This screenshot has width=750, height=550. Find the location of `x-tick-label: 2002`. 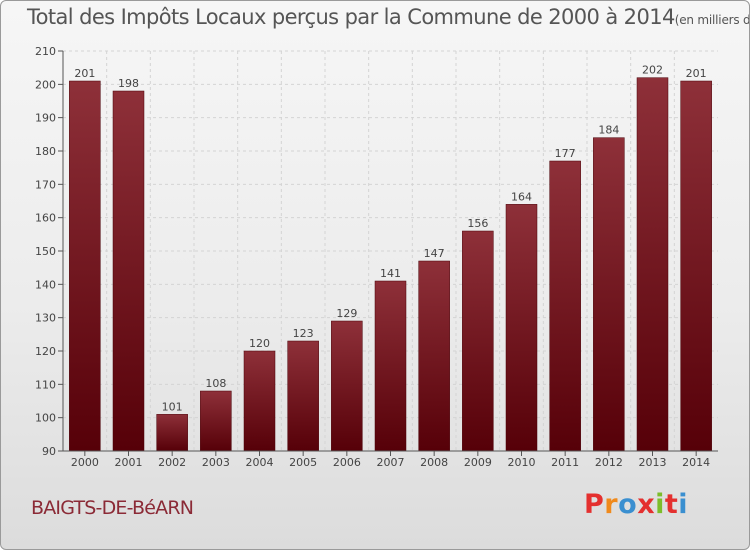

x-tick-label: 2002 is located at coordinates (172, 462).